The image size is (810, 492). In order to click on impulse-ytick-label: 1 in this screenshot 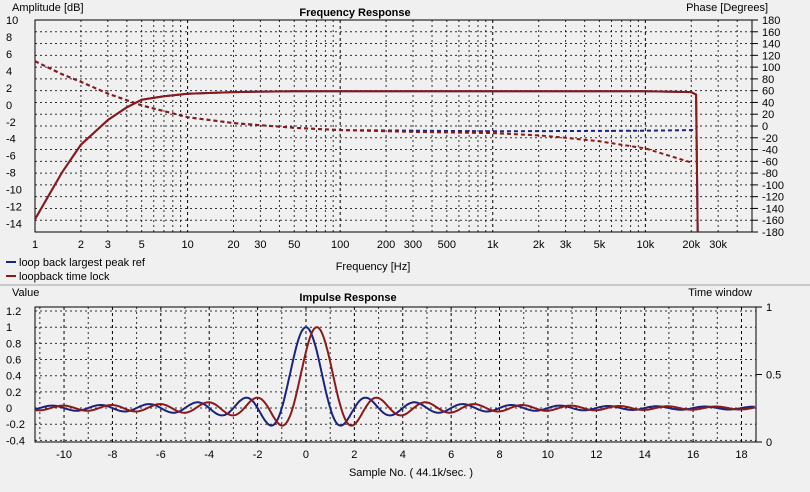, I will do `click(9, 328)`.